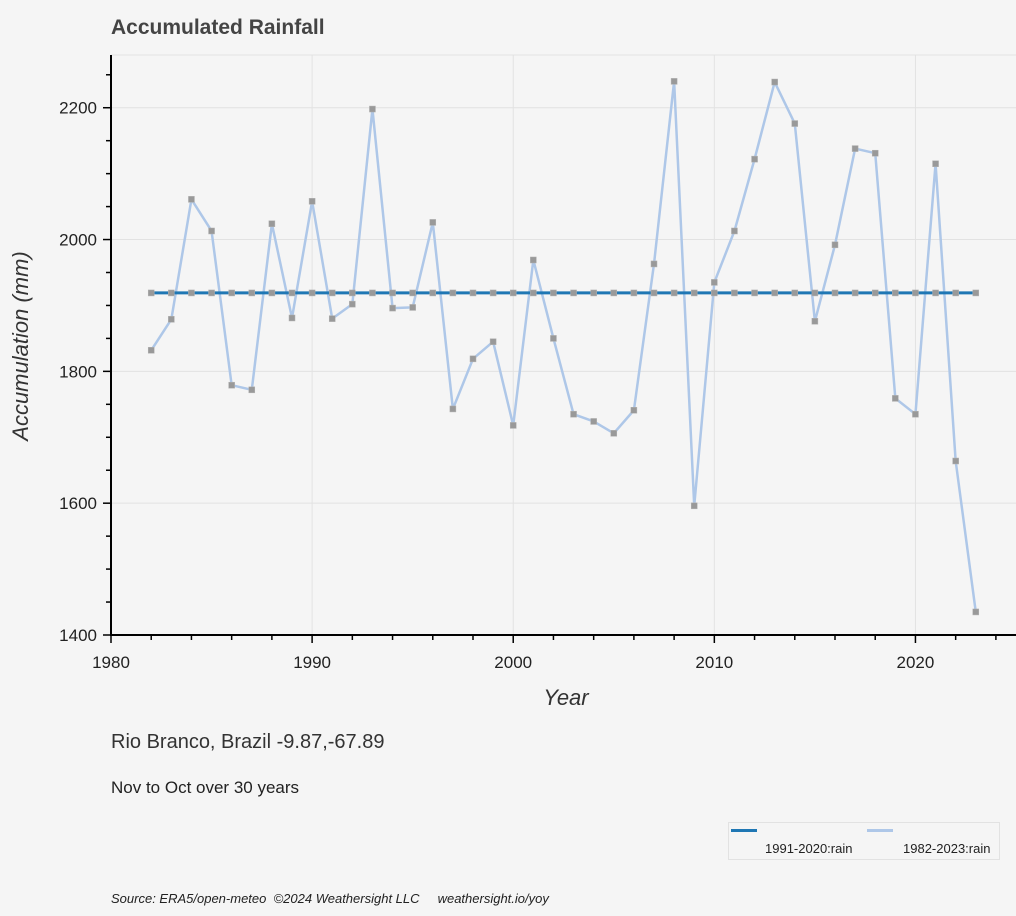  Describe the element at coordinates (332, 318) in the screenshot. I see `data-point-1-1991` at that location.